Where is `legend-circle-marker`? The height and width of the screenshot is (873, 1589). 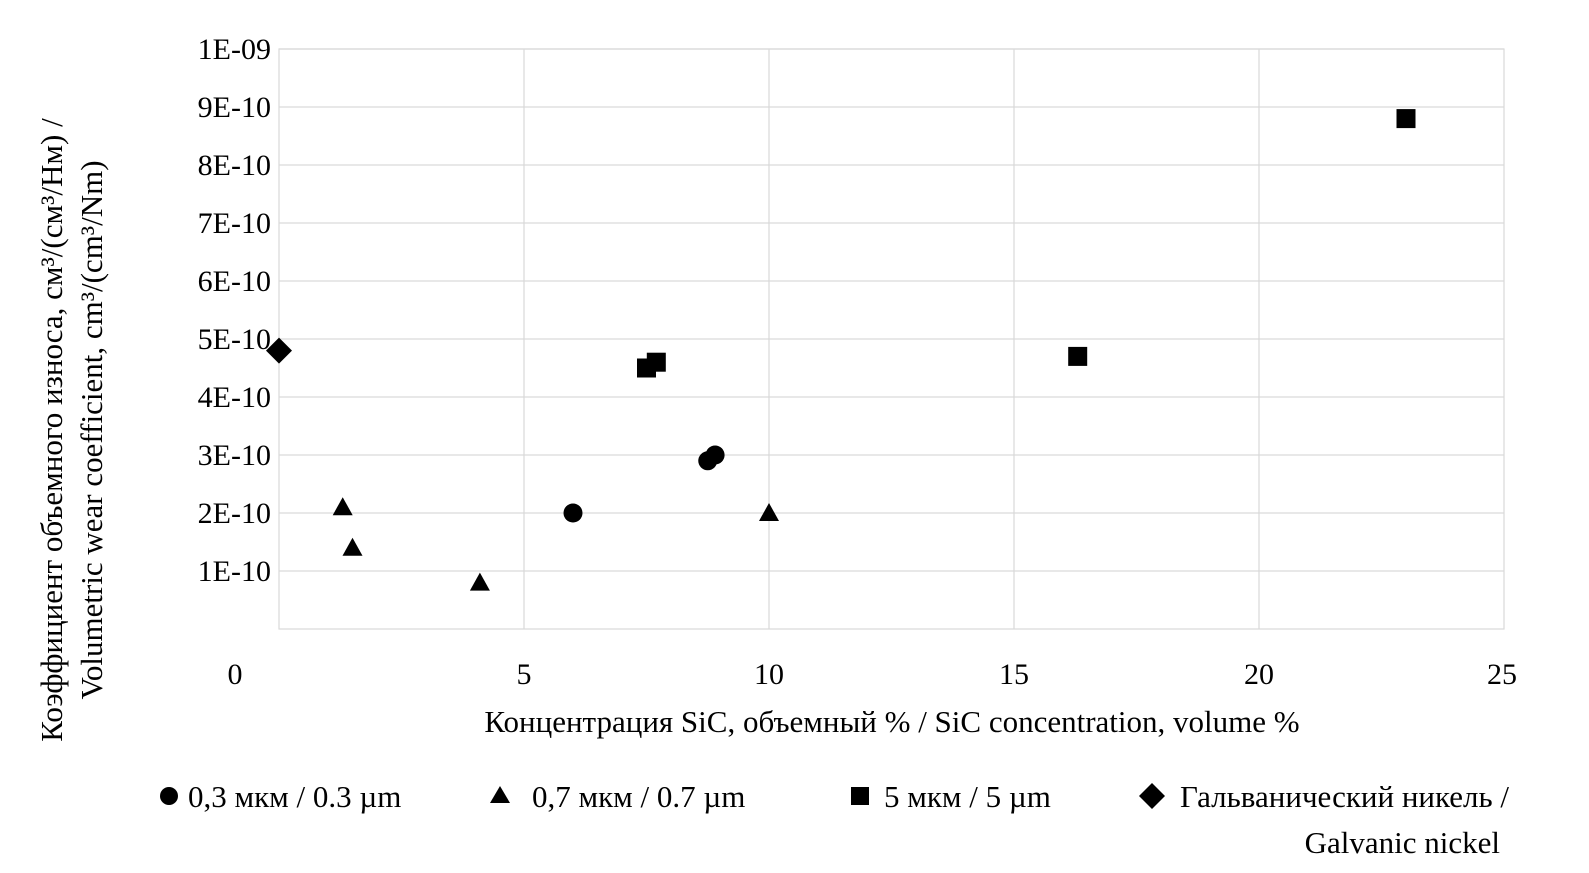
legend-circle-marker is located at coordinates (169, 796).